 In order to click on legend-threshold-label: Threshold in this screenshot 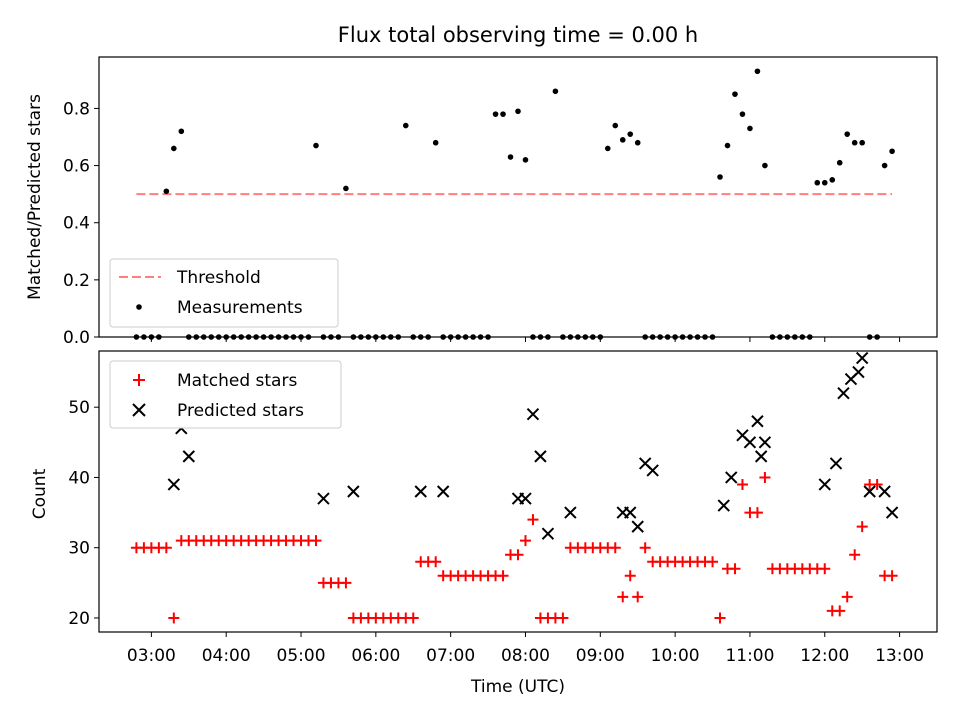, I will do `click(218, 278)`.